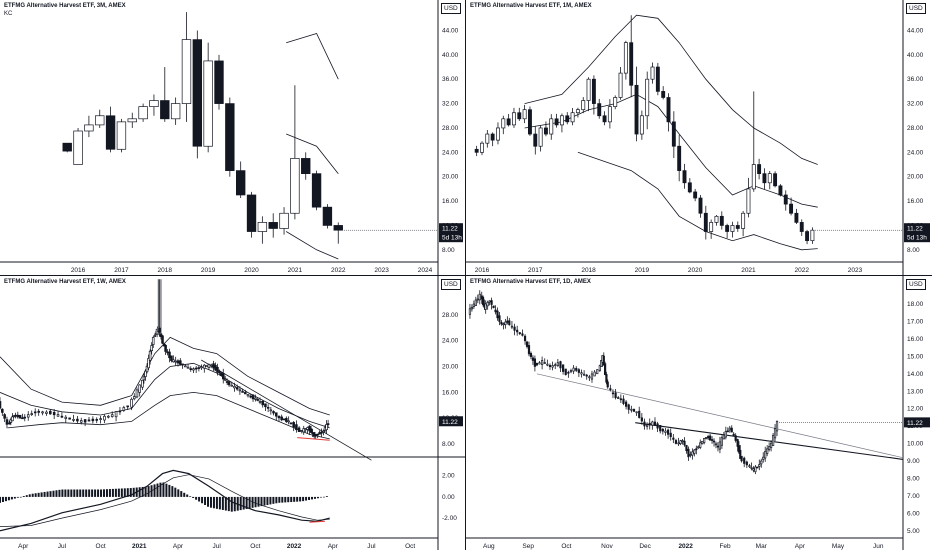 The width and height of the screenshot is (932, 550). What do you see at coordinates (317, 521) in the screenshot?
I see `macd-red-line` at bounding box center [317, 521].